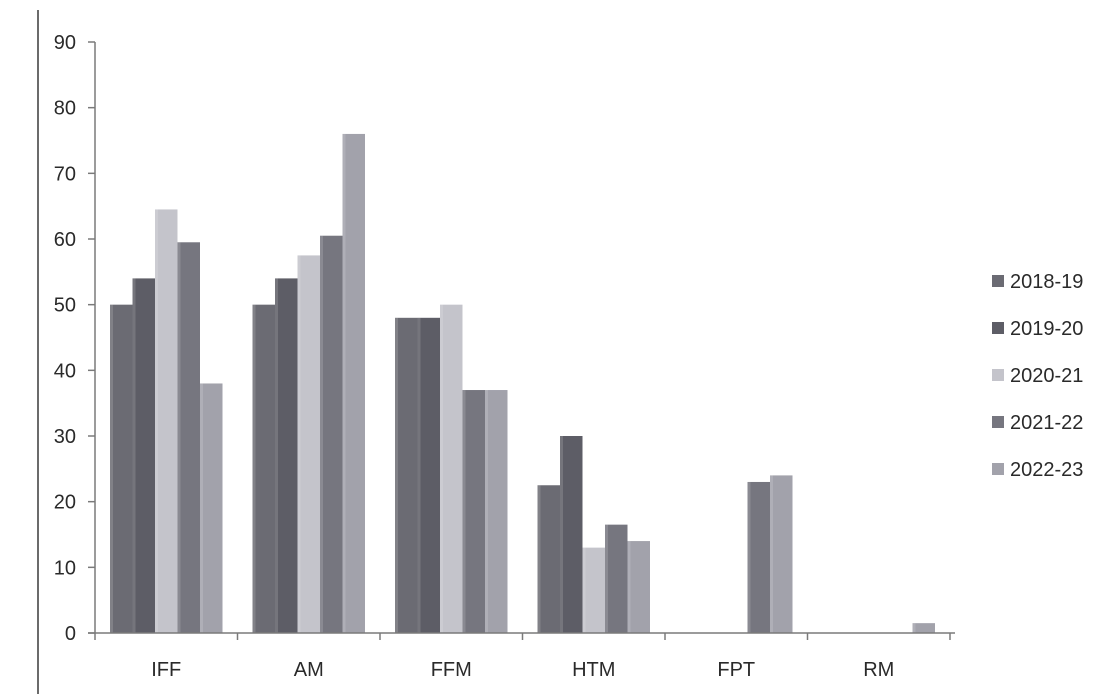 Image resolution: width=1113 pixels, height=694 pixels. What do you see at coordinates (1046, 329) in the screenshot?
I see `legend-label: 2019-20` at bounding box center [1046, 329].